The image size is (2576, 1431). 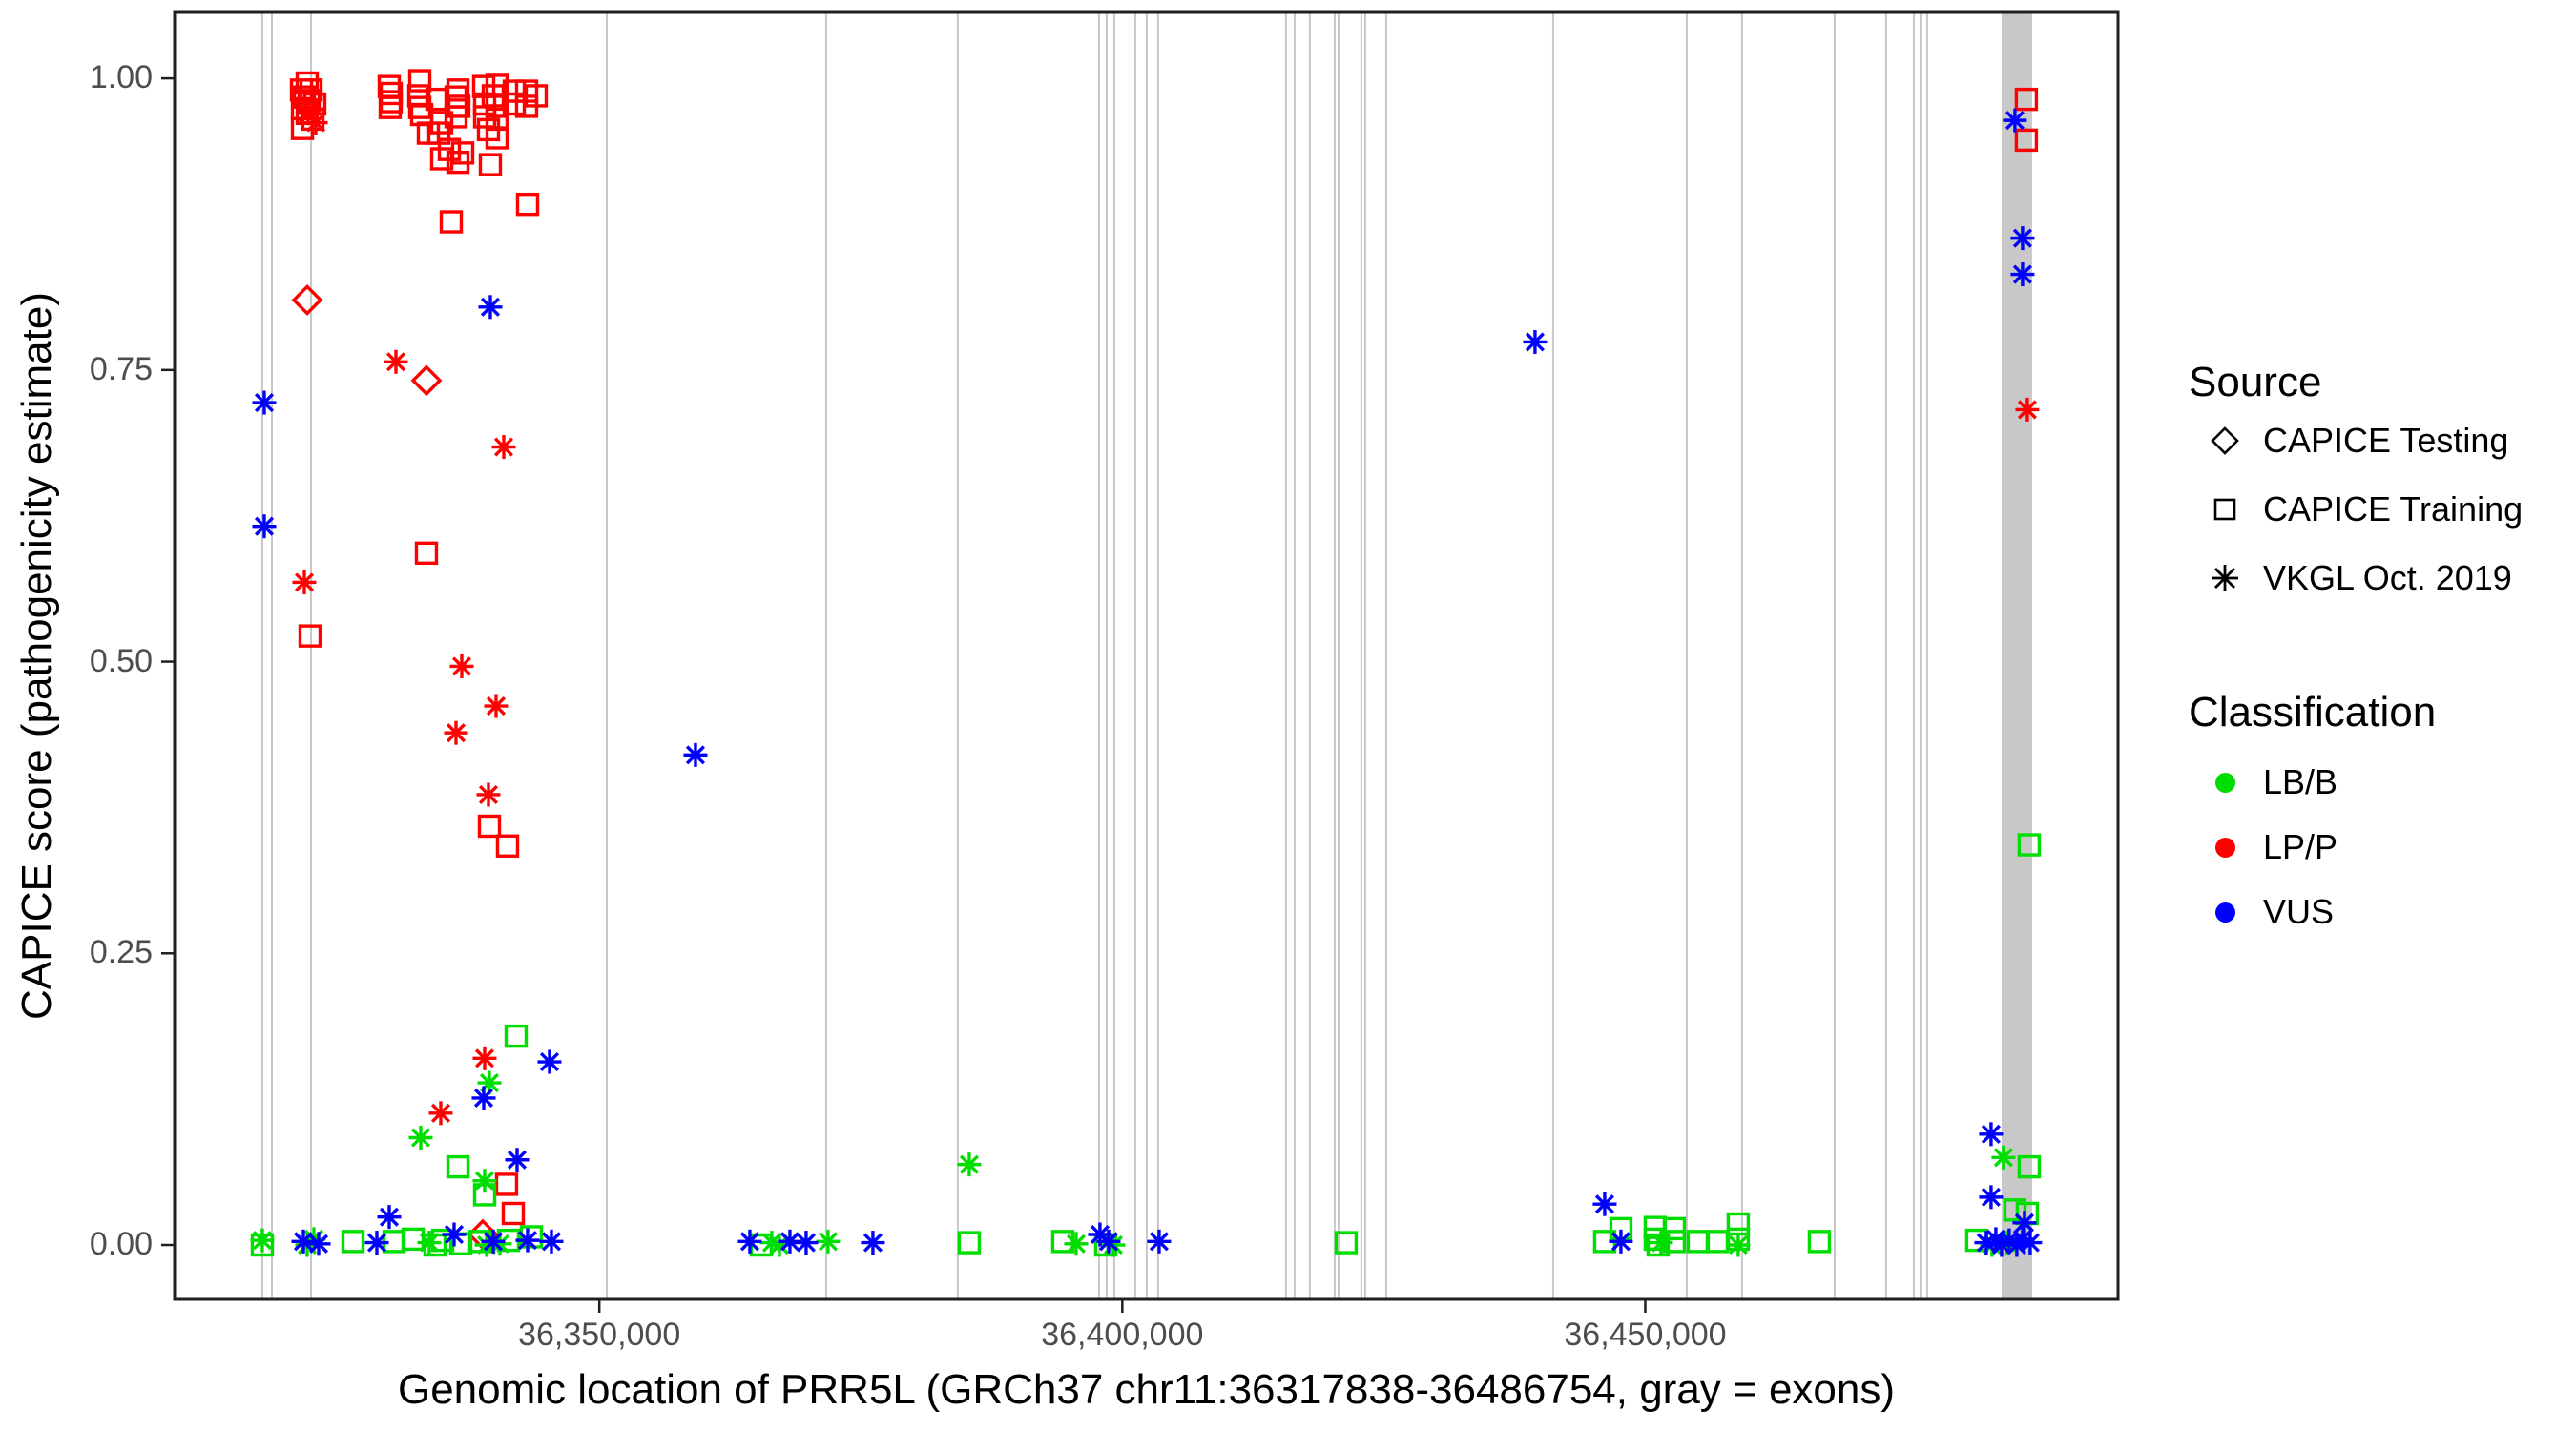 What do you see at coordinates (2356, 578) in the screenshot?
I see `legend-item-vkgl: VKGL Oct. 2019` at bounding box center [2356, 578].